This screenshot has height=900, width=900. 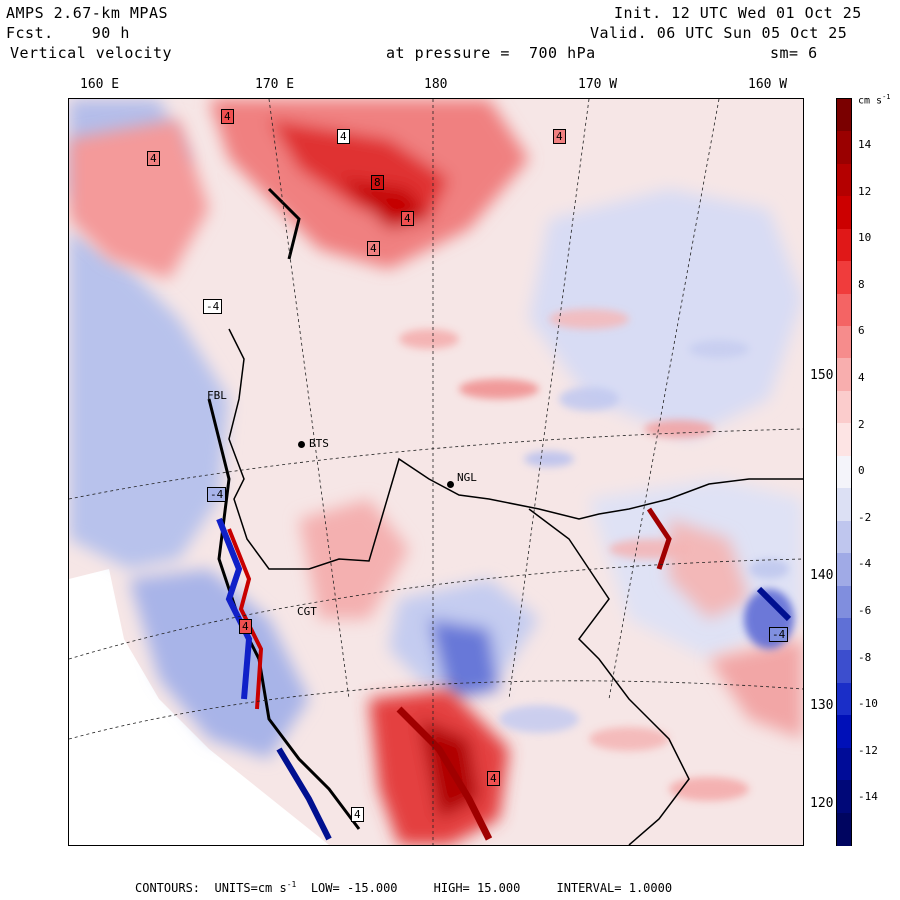 I want to click on footer-interval: INTERVAL= 1.0000, so click(x=614, y=888).